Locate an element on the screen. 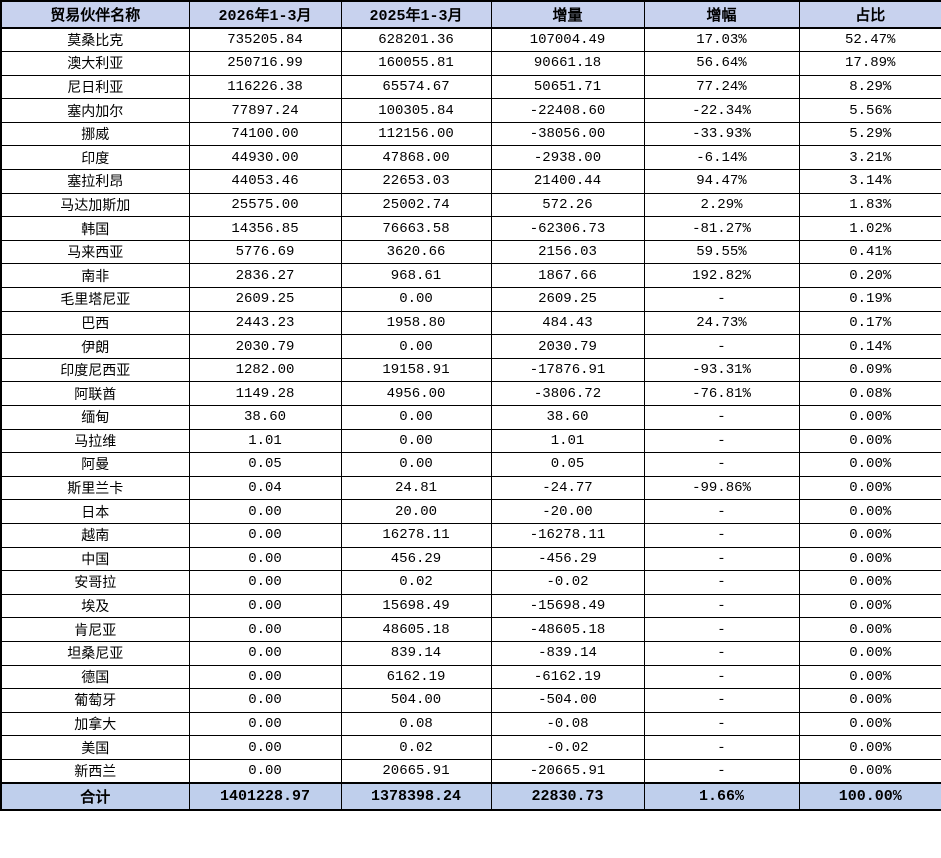 The height and width of the screenshot is (858, 941). table-header-row: 贸易伙伴名称 2026年1-3月 2025年1-3月 增量 增幅 占比 is located at coordinates (470, 14).